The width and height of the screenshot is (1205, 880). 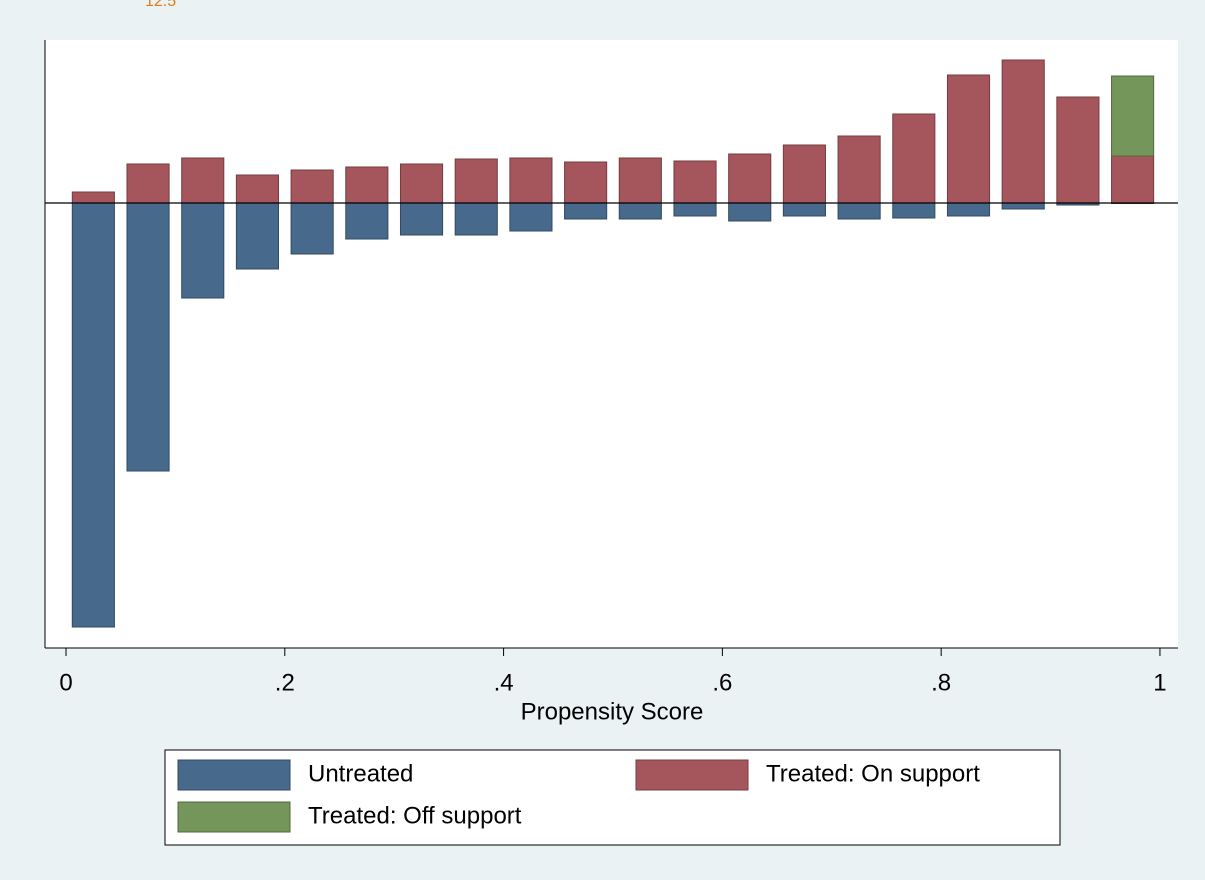 I want to click on x-axis-title: Propensity Score, so click(x=612, y=711).